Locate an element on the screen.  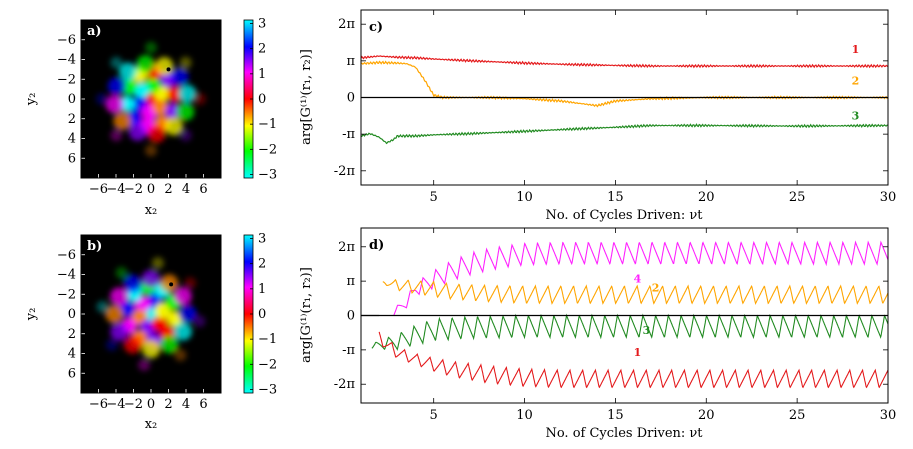
y-tick-label: -2π is located at coordinates (345, 171).